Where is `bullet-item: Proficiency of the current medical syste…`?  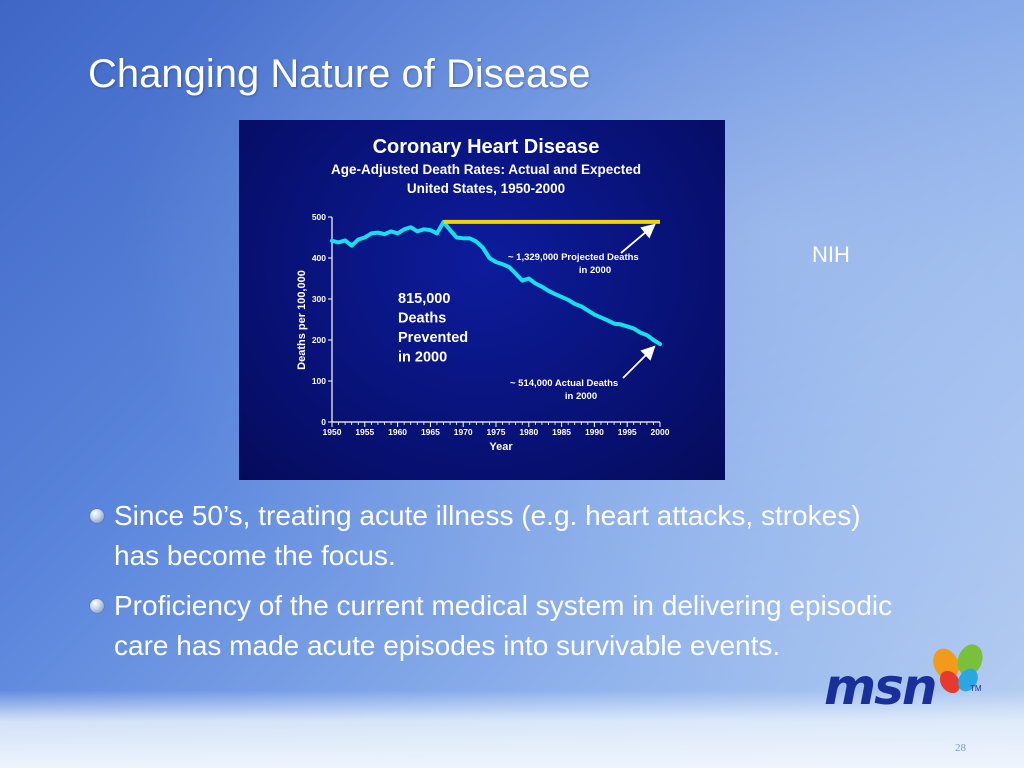 bullet-item: Proficiency of the current medical syste… is located at coordinates (498, 626).